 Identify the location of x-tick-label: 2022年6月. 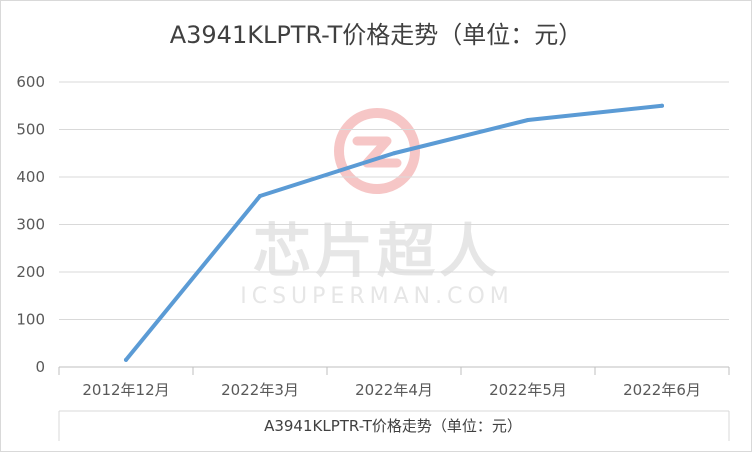
(662, 390).